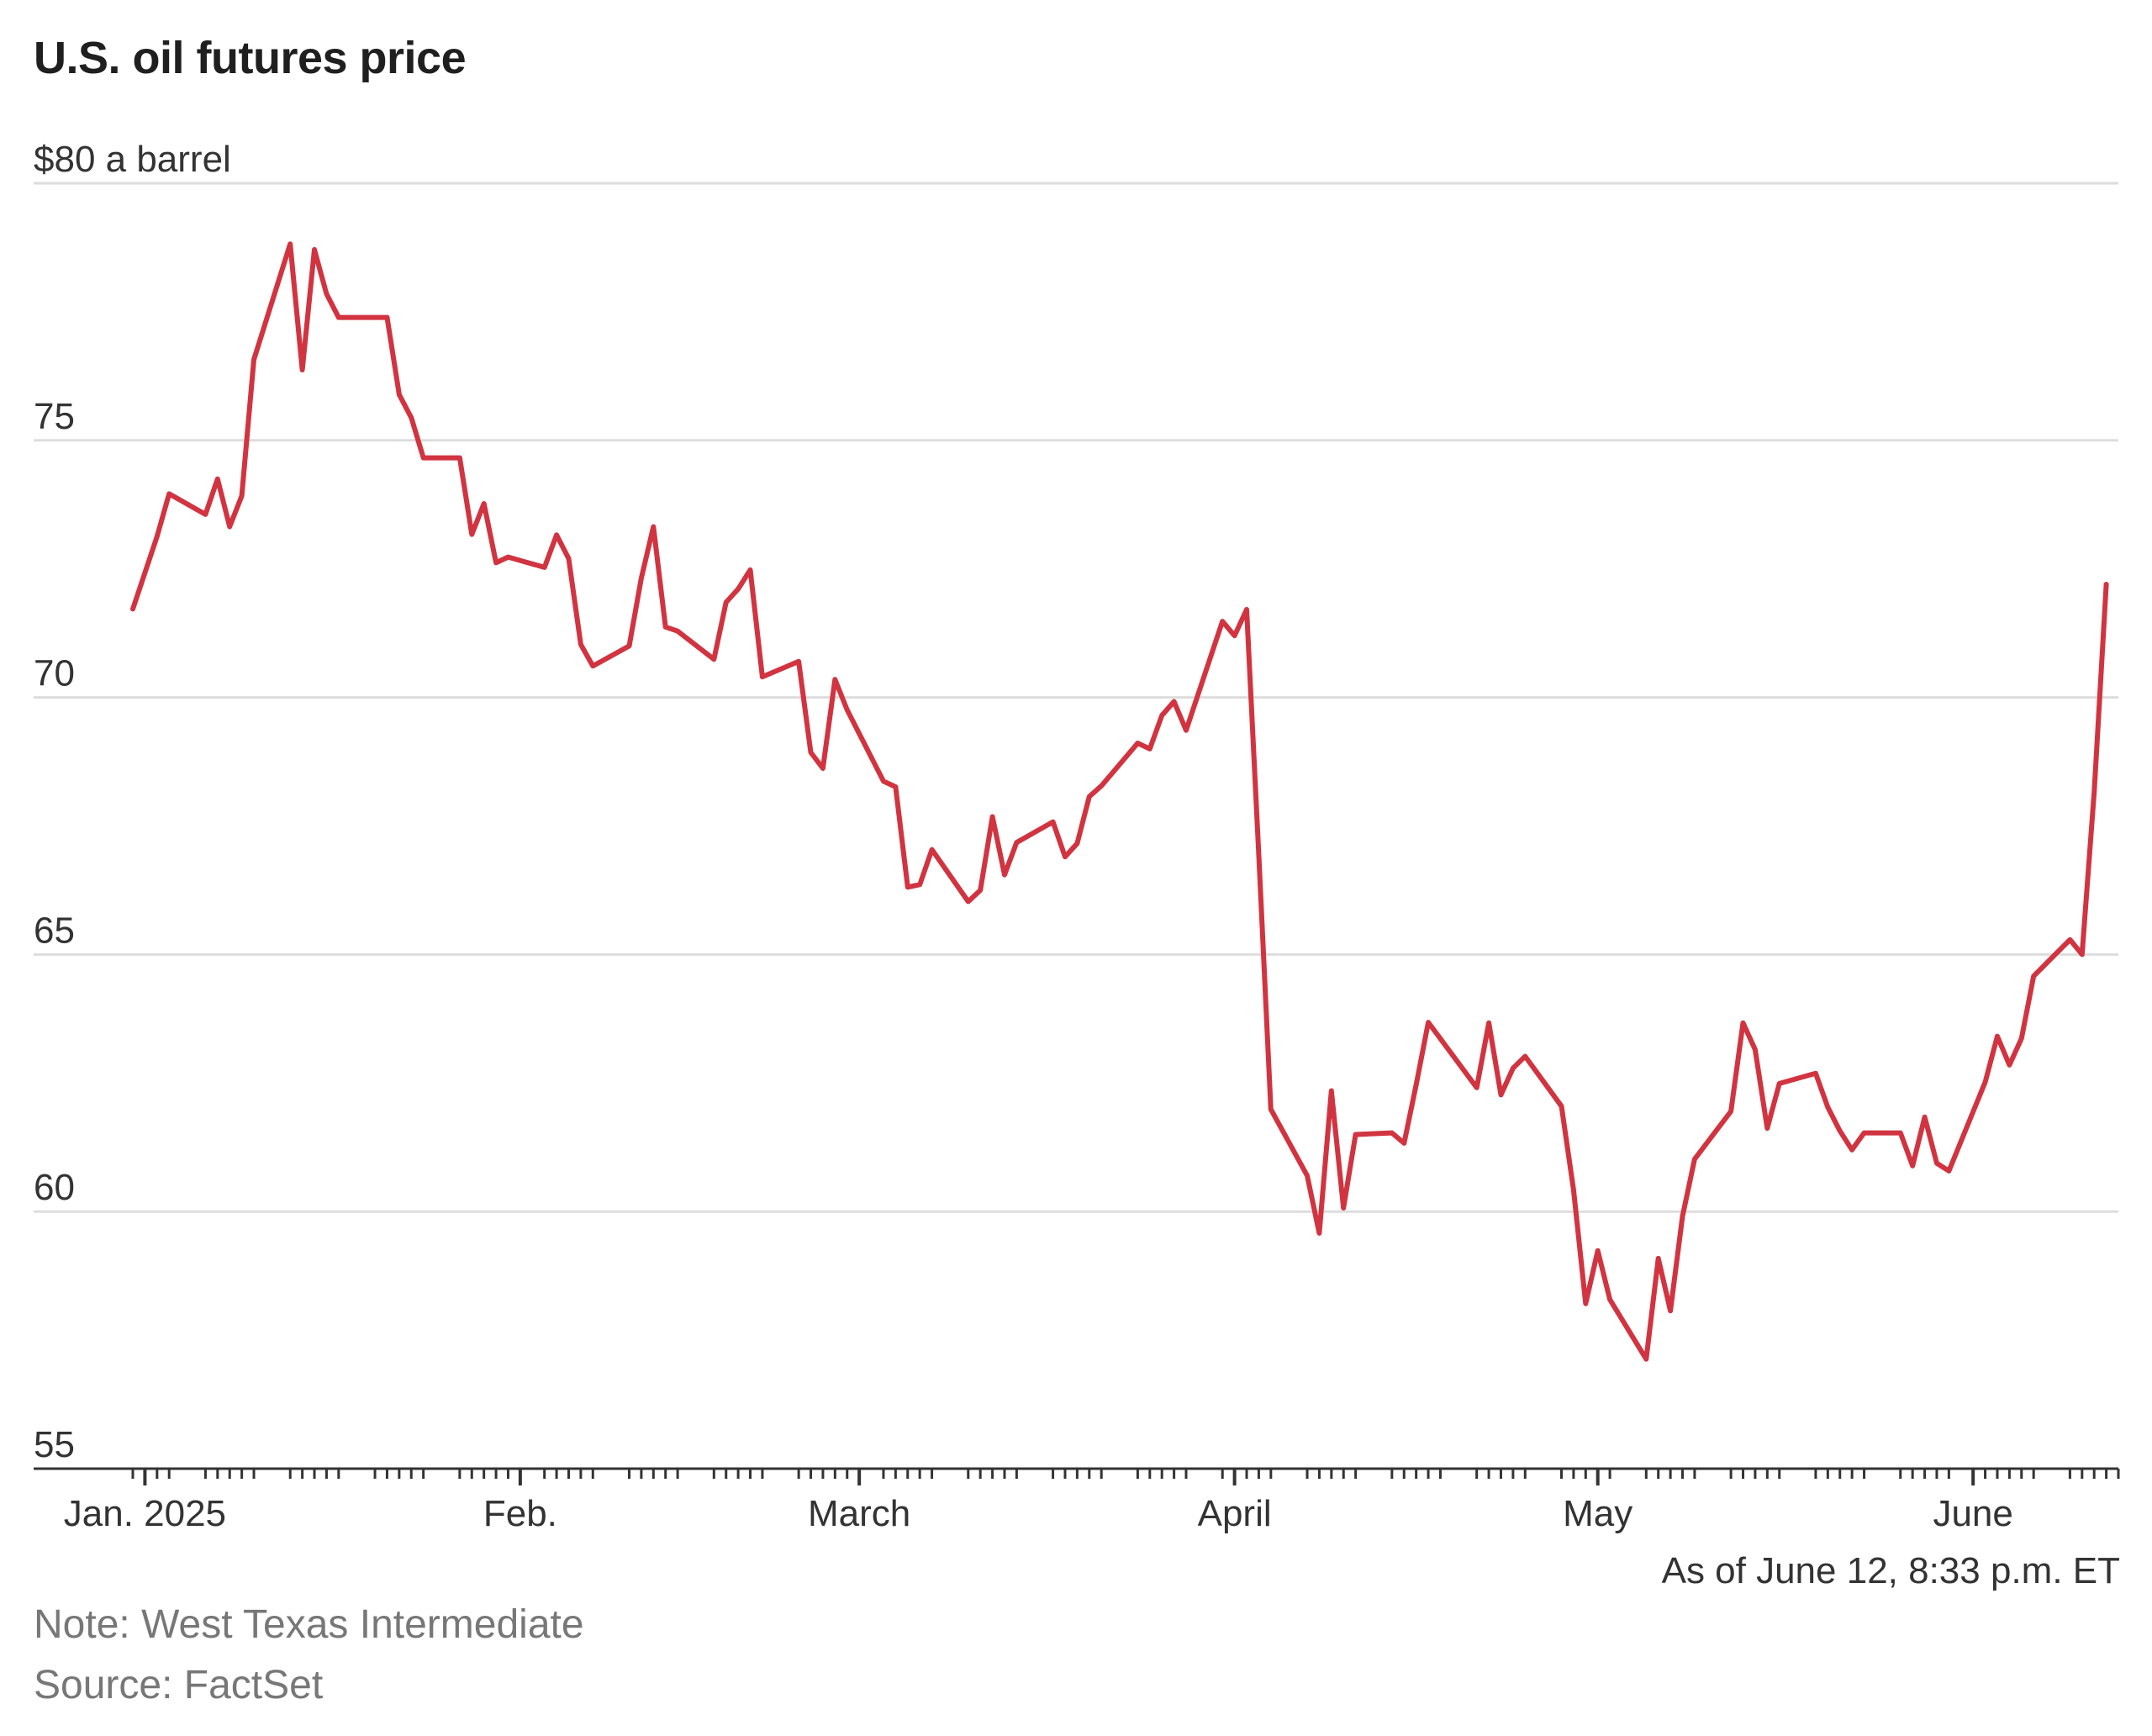  I want to click on x-tick-label: Jan. 2025, so click(145, 1513).